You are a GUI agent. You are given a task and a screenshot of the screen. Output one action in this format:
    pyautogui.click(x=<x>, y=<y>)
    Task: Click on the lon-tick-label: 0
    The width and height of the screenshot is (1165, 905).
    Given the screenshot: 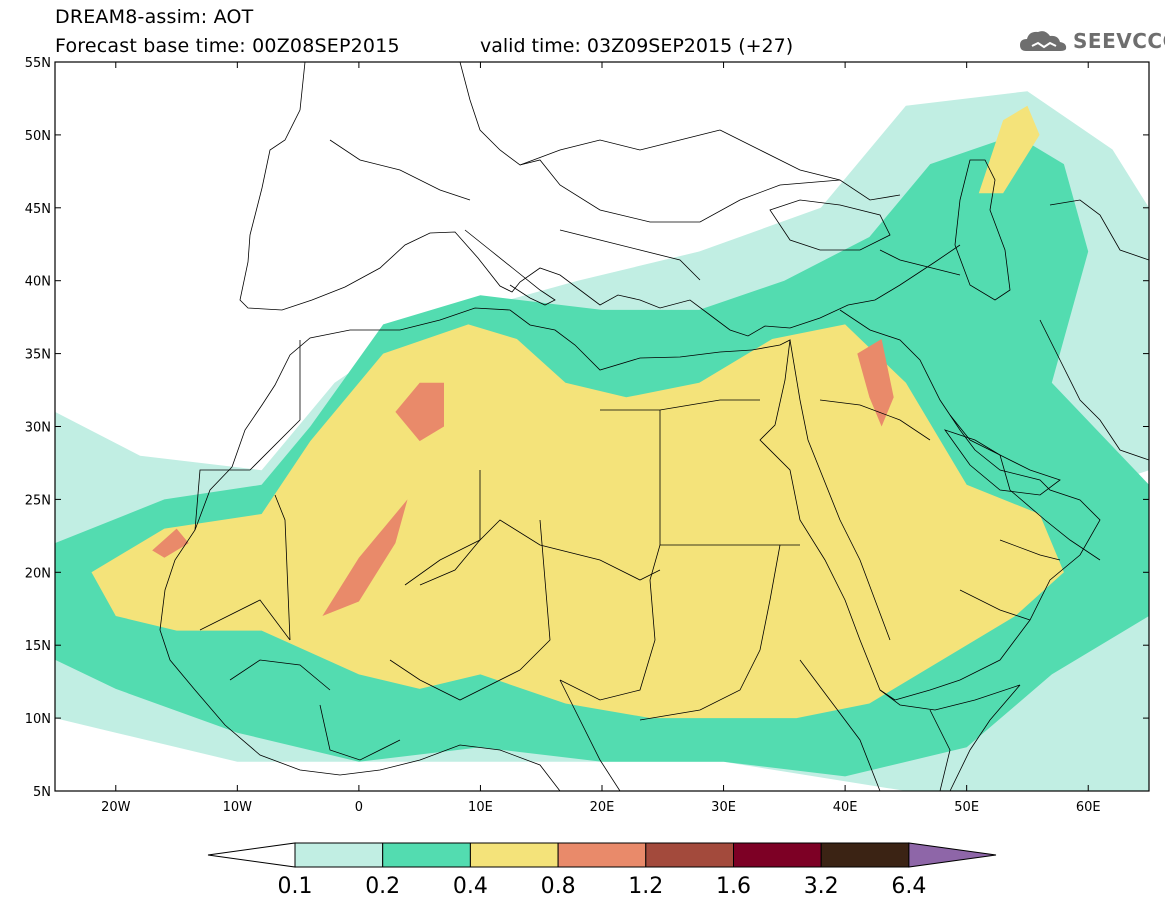 What is the action you would take?
    pyautogui.click(x=359, y=807)
    